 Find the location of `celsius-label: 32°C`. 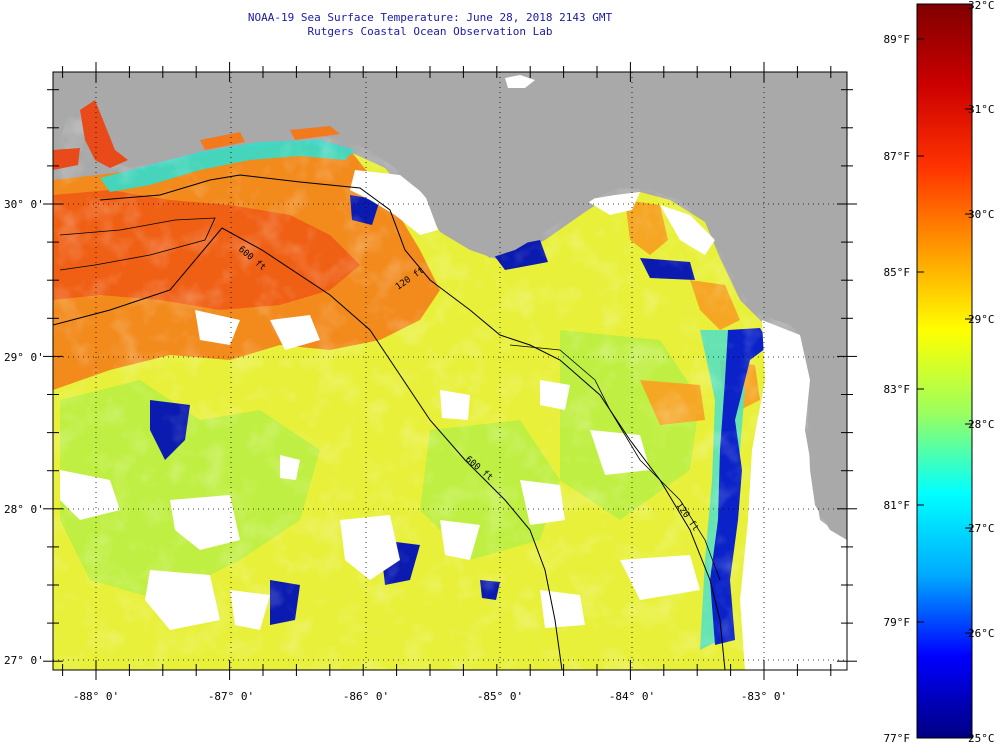

celsius-label: 32°C is located at coordinates (981, 6).